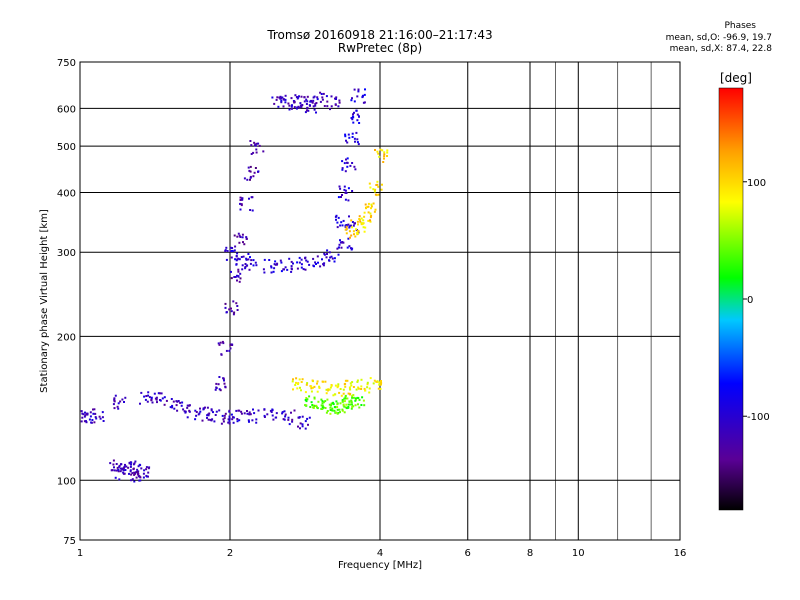  What do you see at coordinates (680, 553) in the screenshot?
I see `x-tick-label: 16` at bounding box center [680, 553].